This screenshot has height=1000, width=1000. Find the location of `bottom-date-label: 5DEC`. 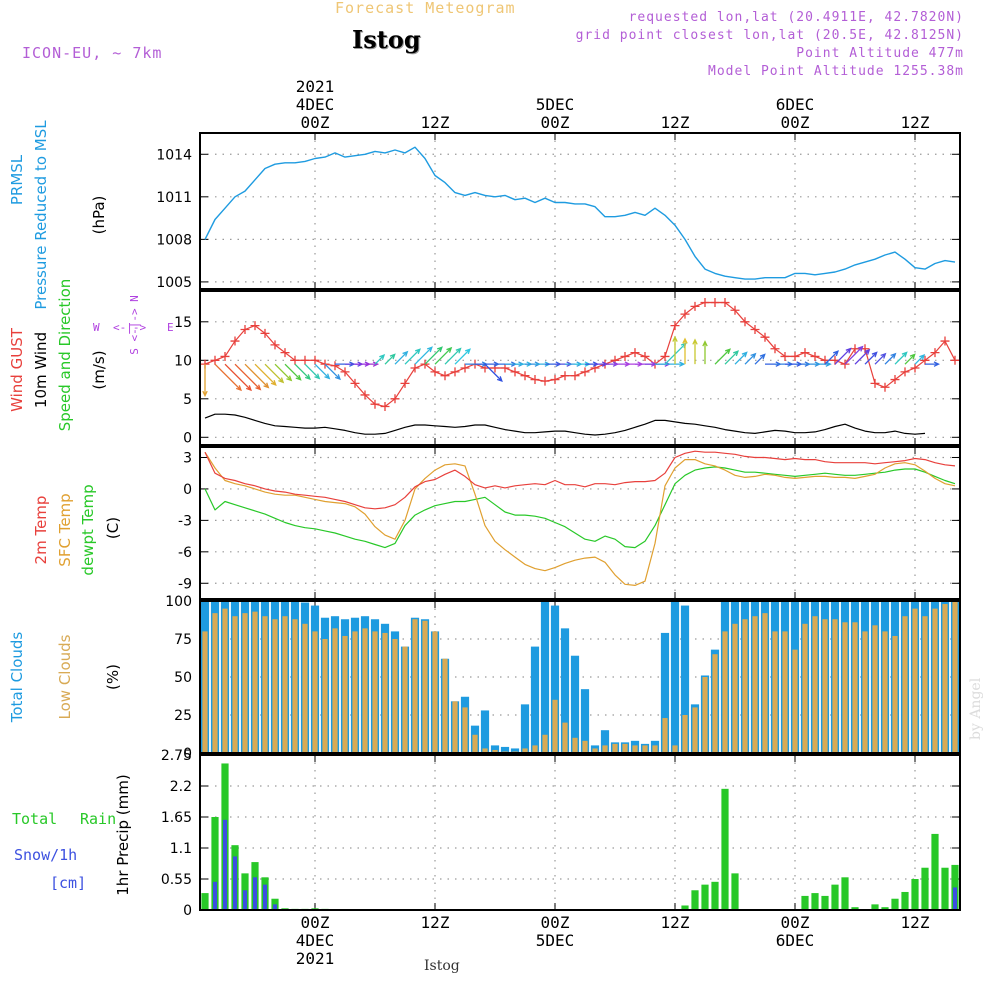

bottom-date-label: 5DEC is located at coordinates (555, 940).